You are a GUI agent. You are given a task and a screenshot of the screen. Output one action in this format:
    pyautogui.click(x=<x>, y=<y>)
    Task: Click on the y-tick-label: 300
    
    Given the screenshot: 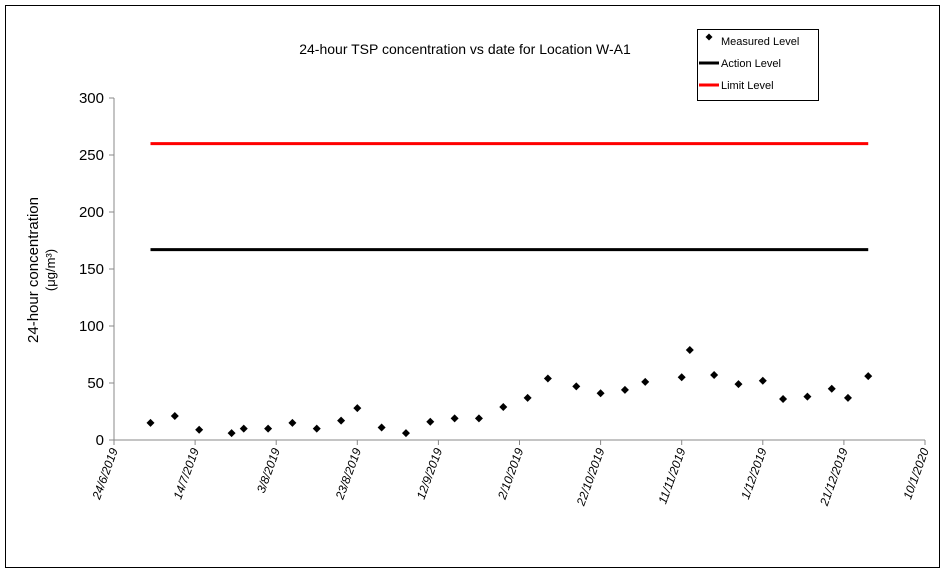 What is the action you would take?
    pyautogui.click(x=91, y=98)
    